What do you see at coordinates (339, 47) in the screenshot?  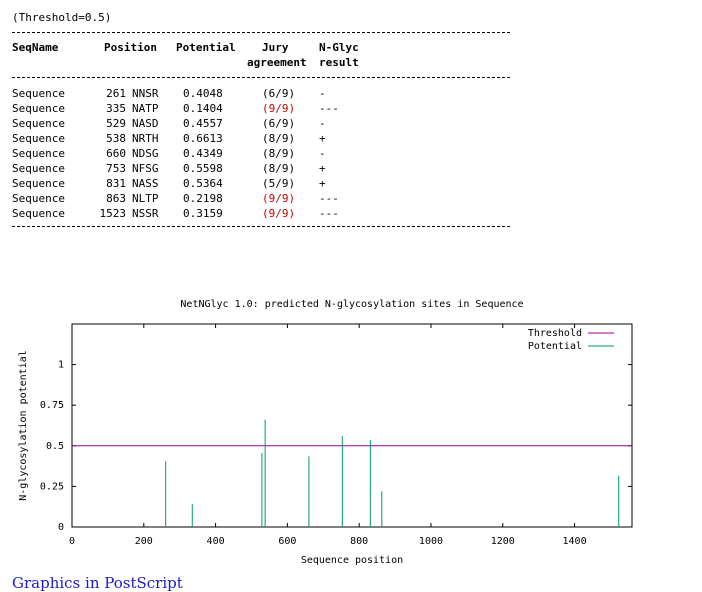 I see `header-nglyc: N-Glyc` at bounding box center [339, 47].